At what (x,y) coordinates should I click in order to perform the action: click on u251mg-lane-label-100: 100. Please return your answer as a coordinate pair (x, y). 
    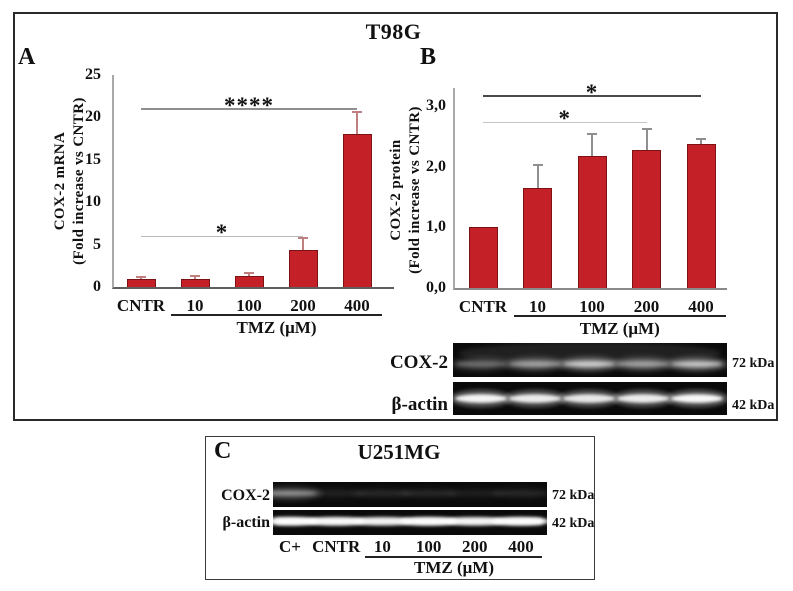
    Looking at the image, I should click on (428, 546).